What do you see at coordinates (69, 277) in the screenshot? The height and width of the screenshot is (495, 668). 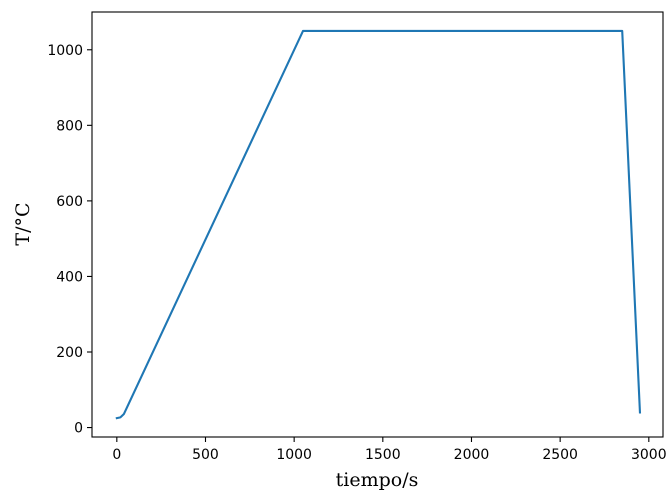 I see `y-tick-label: 400` at bounding box center [69, 277].